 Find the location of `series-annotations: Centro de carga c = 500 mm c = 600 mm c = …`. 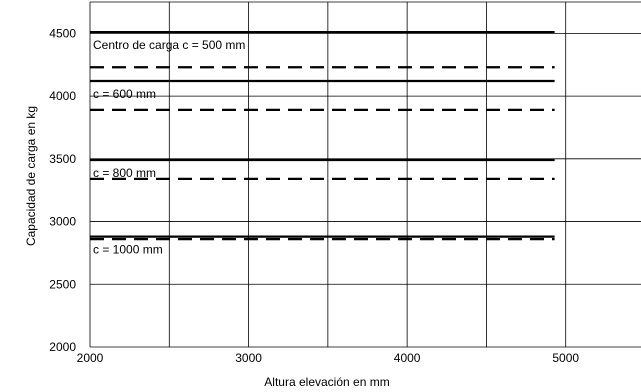

series-annotations: Centro de carga c = 500 mm c = 600 mm c = … is located at coordinates (169, 147).